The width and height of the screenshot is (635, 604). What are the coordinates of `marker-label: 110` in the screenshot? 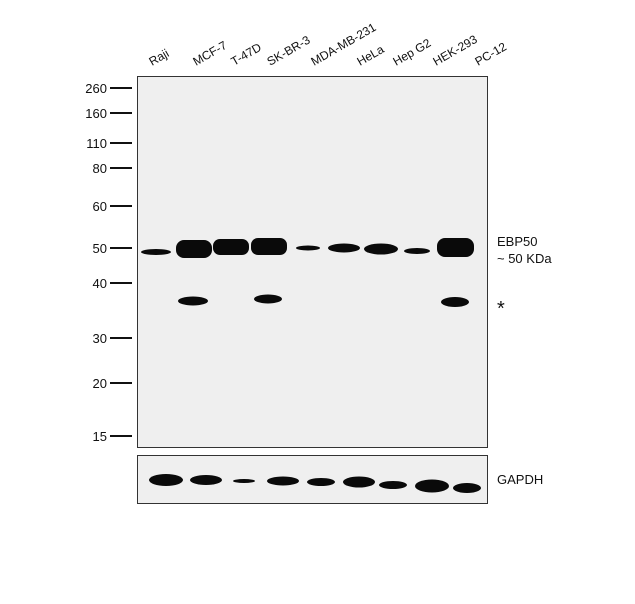 It's located at (96, 143).